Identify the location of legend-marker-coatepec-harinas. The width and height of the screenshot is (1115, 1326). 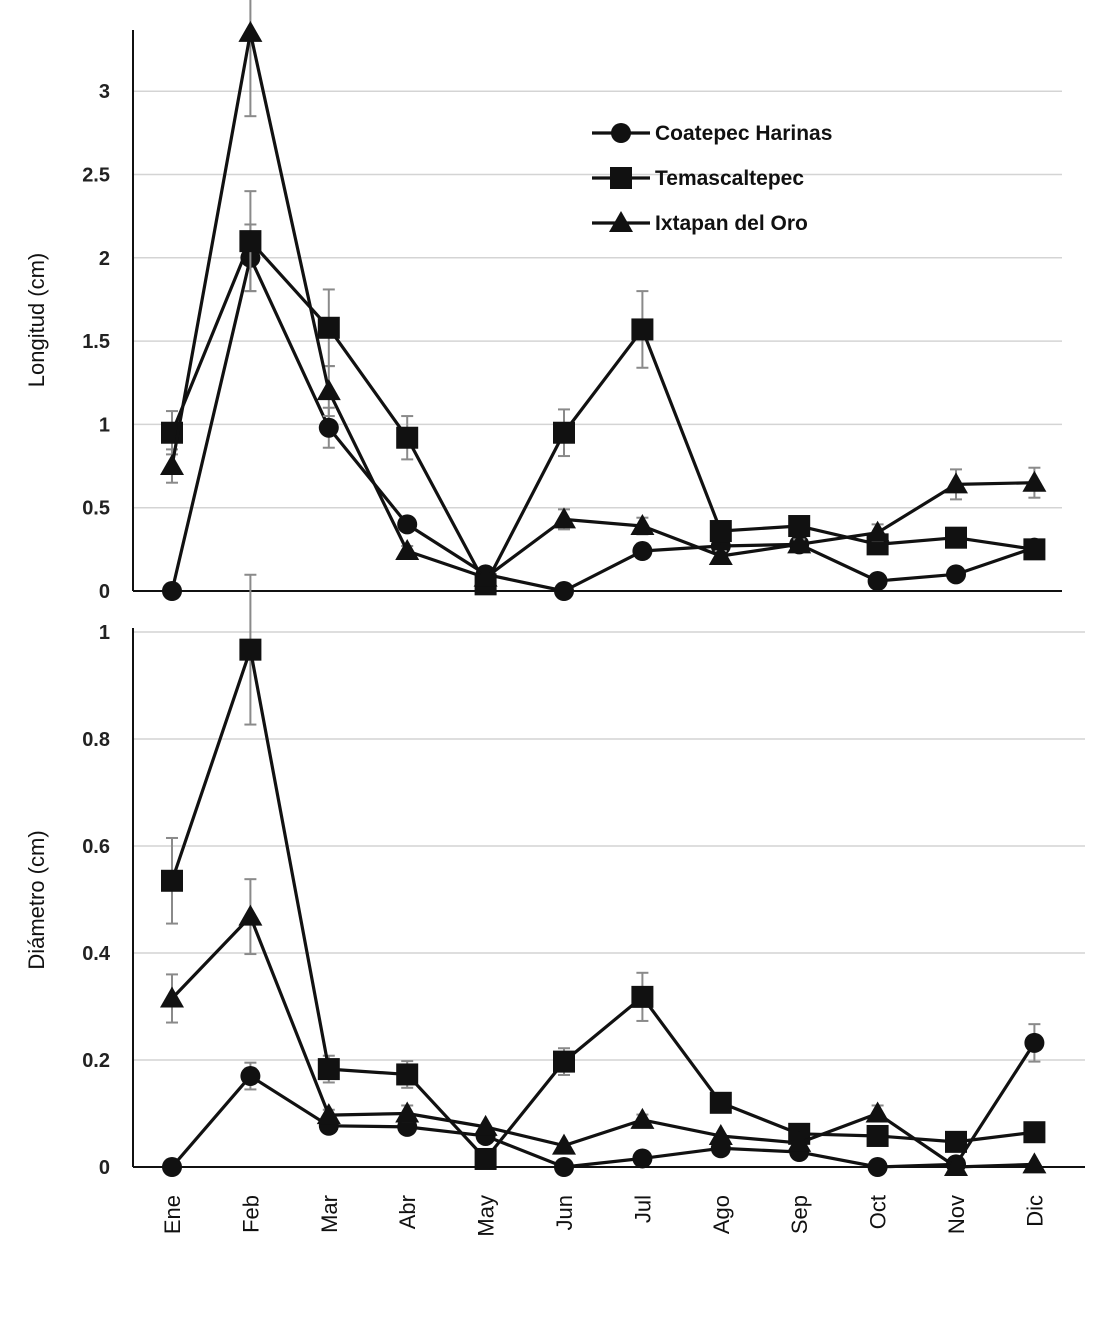
(621, 133).